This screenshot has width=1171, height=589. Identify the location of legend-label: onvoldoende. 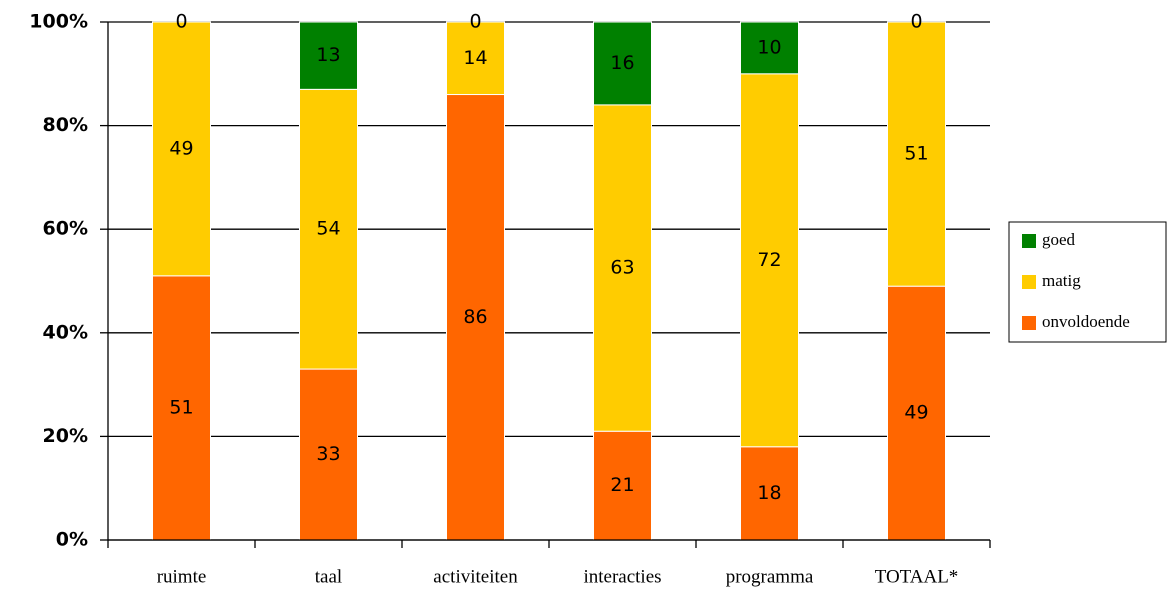
(1086, 321).